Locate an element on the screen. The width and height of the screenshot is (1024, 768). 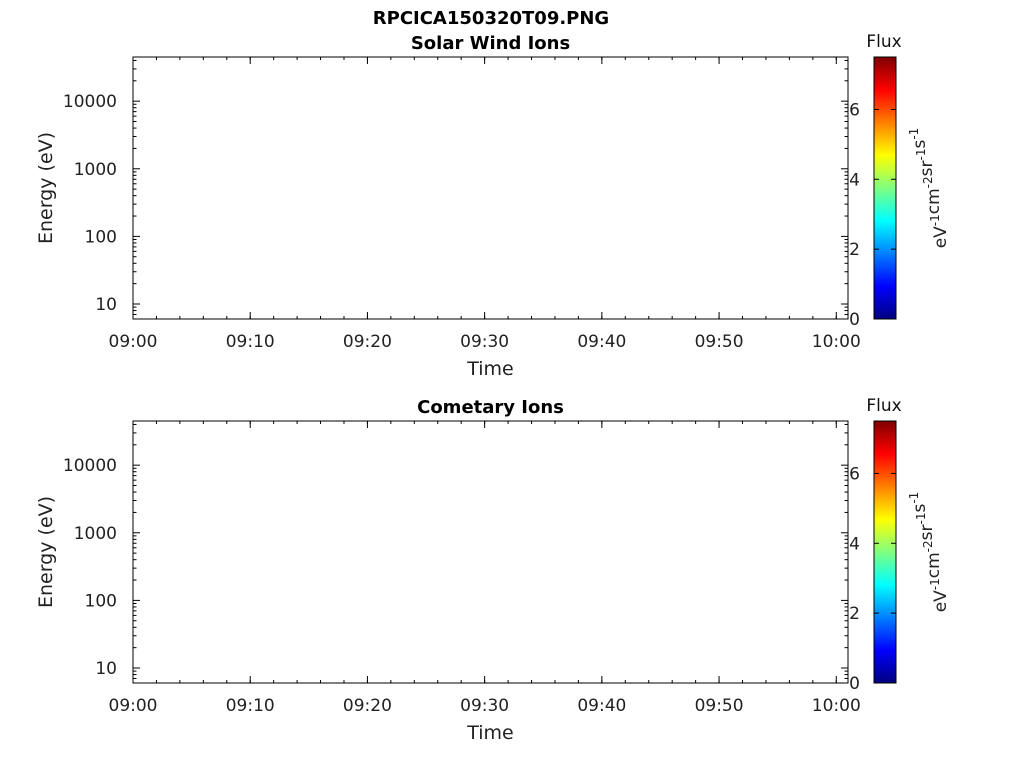
panel-title: Cometary Ions is located at coordinates (490, 407).